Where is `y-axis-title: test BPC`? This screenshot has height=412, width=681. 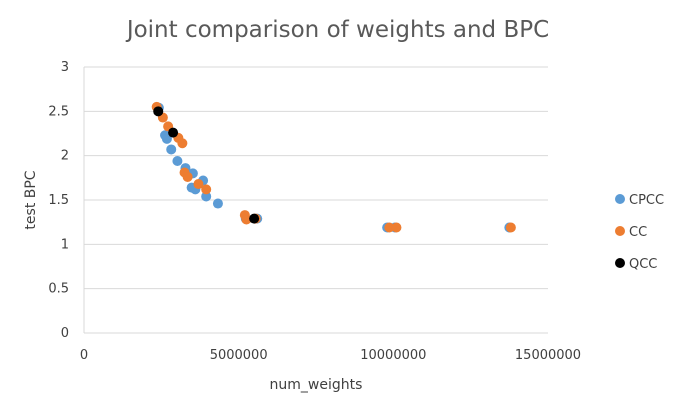
y-axis-title: test BPC is located at coordinates (31, 199).